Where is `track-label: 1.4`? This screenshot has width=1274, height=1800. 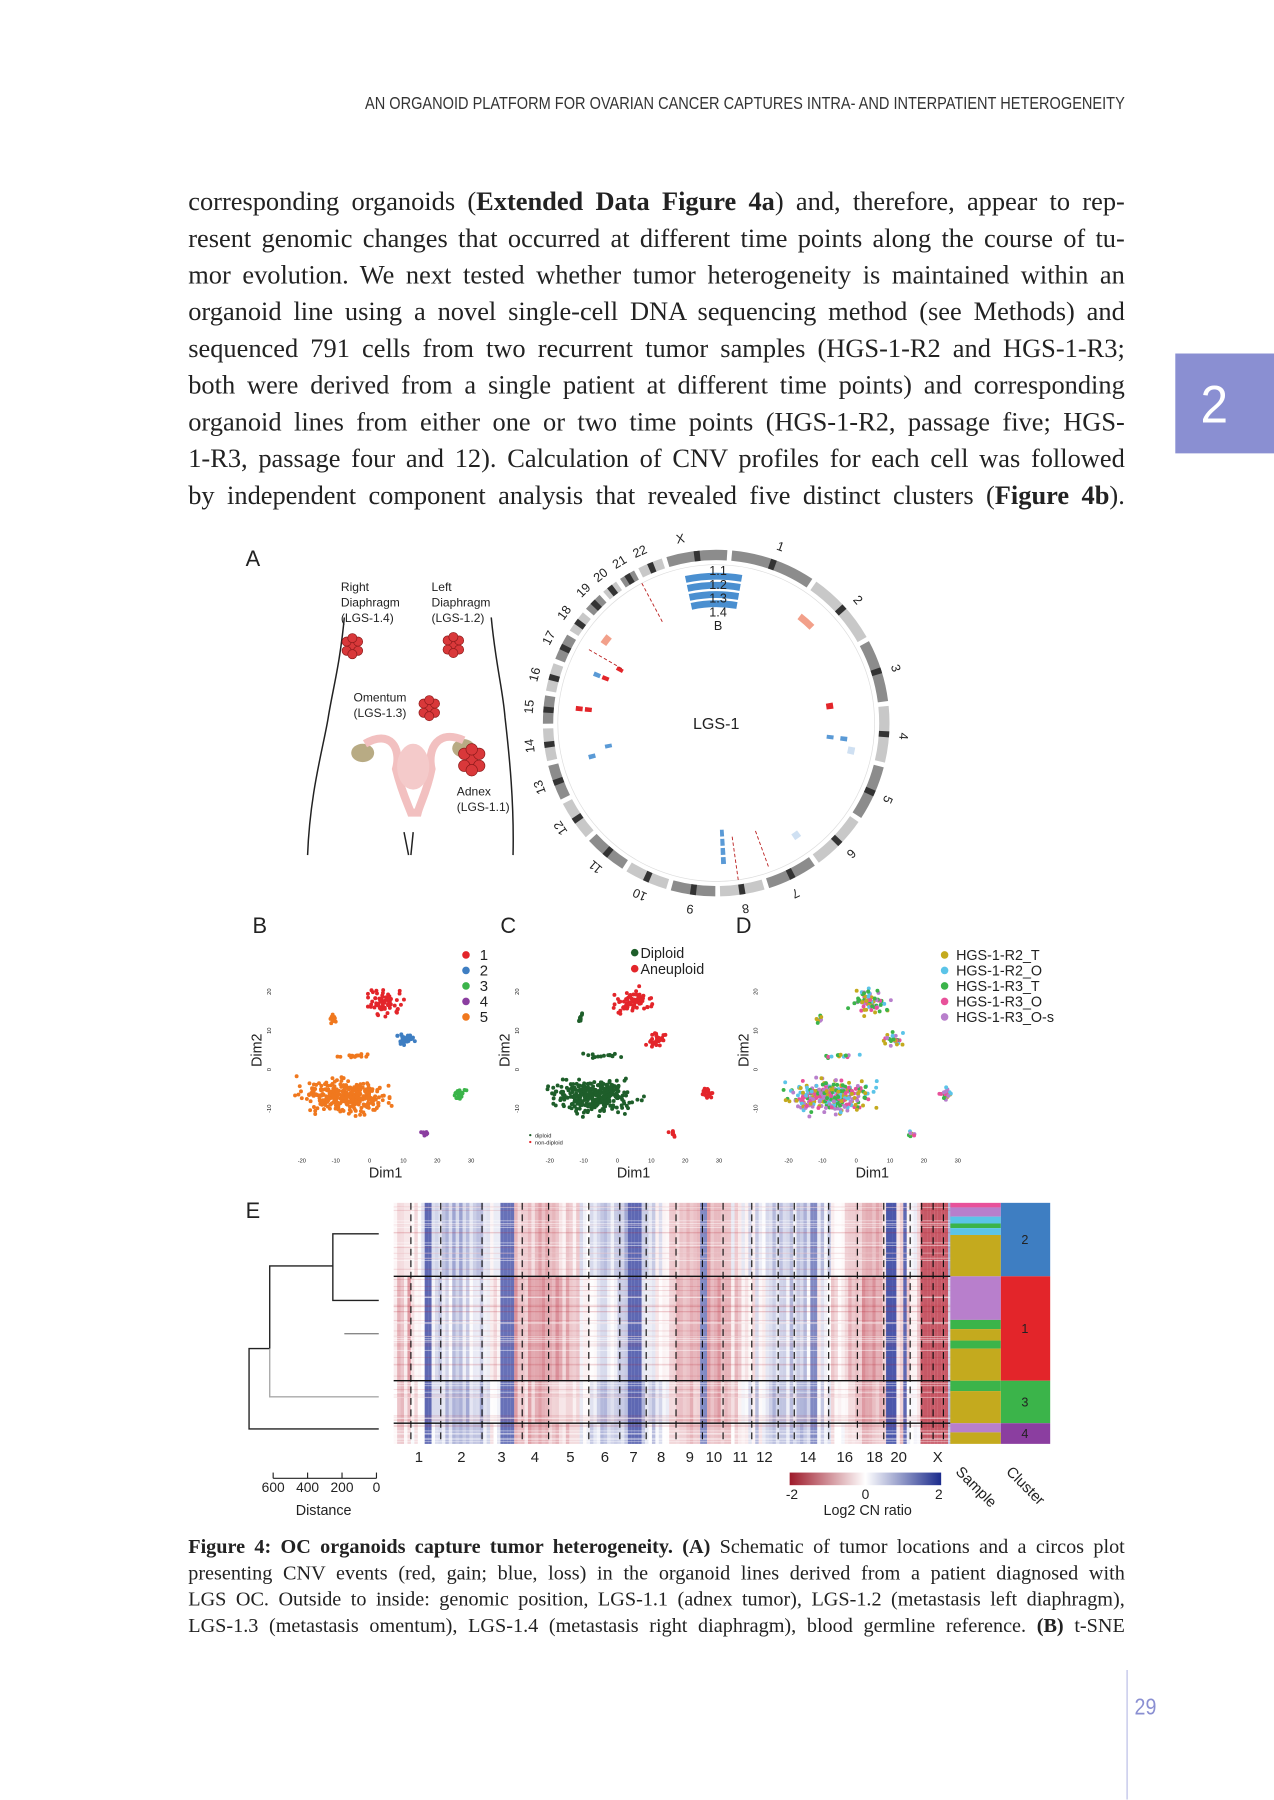
track-label: 1.4 is located at coordinates (718, 612).